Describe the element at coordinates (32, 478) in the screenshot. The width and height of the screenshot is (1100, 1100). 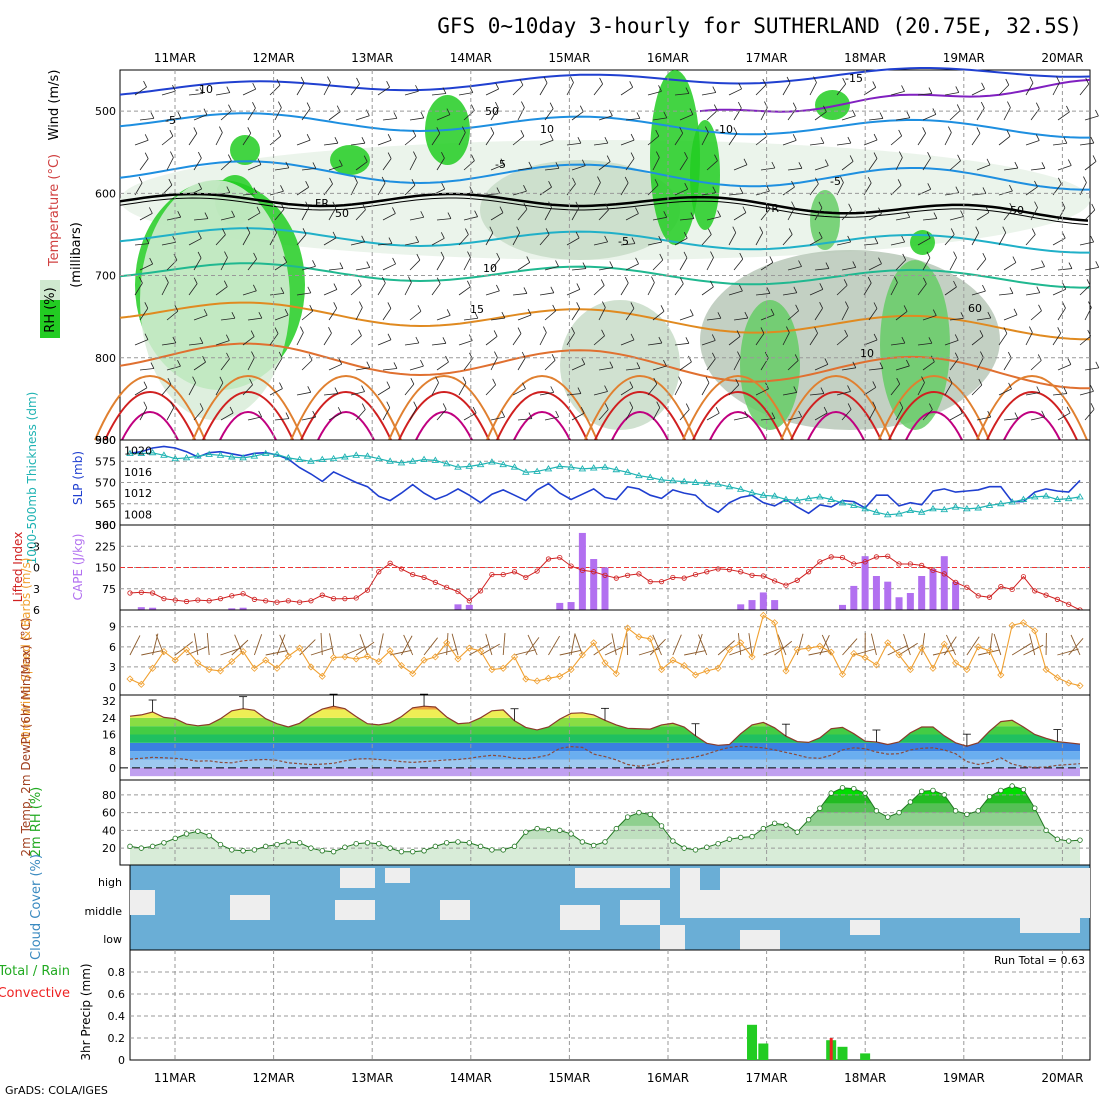
I see `thickness-axis-title: 1000-500mb Thickness (dm)` at that location.